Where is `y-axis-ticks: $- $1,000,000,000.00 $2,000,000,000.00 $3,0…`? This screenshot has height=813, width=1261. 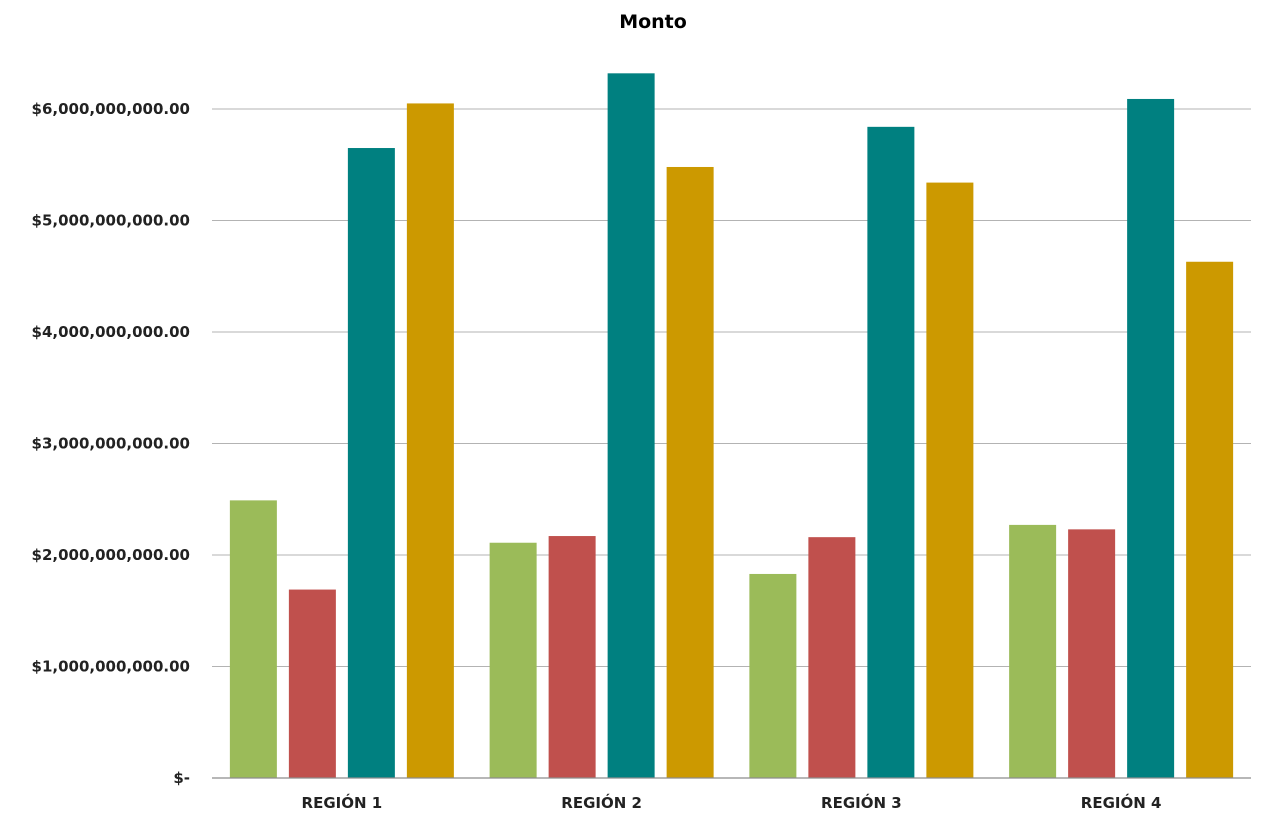
y-axis-ticks: $- $1,000,000,000.00 $2,000,000,000.00 $3,0… is located at coordinates (111, 443).